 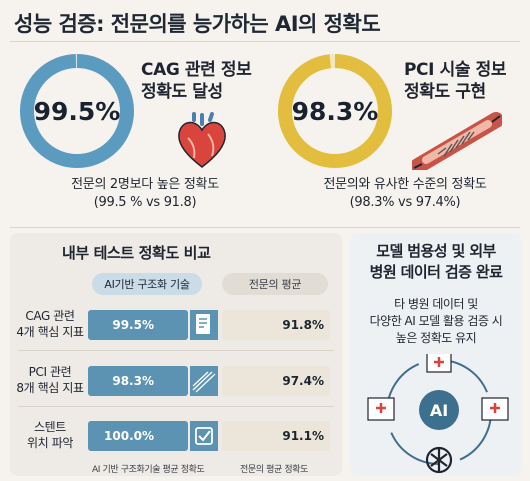 What do you see at coordinates (50, 324) in the screenshot?
I see `row-label-cag: CAG 관련 4개 핵심 지표` at bounding box center [50, 324].